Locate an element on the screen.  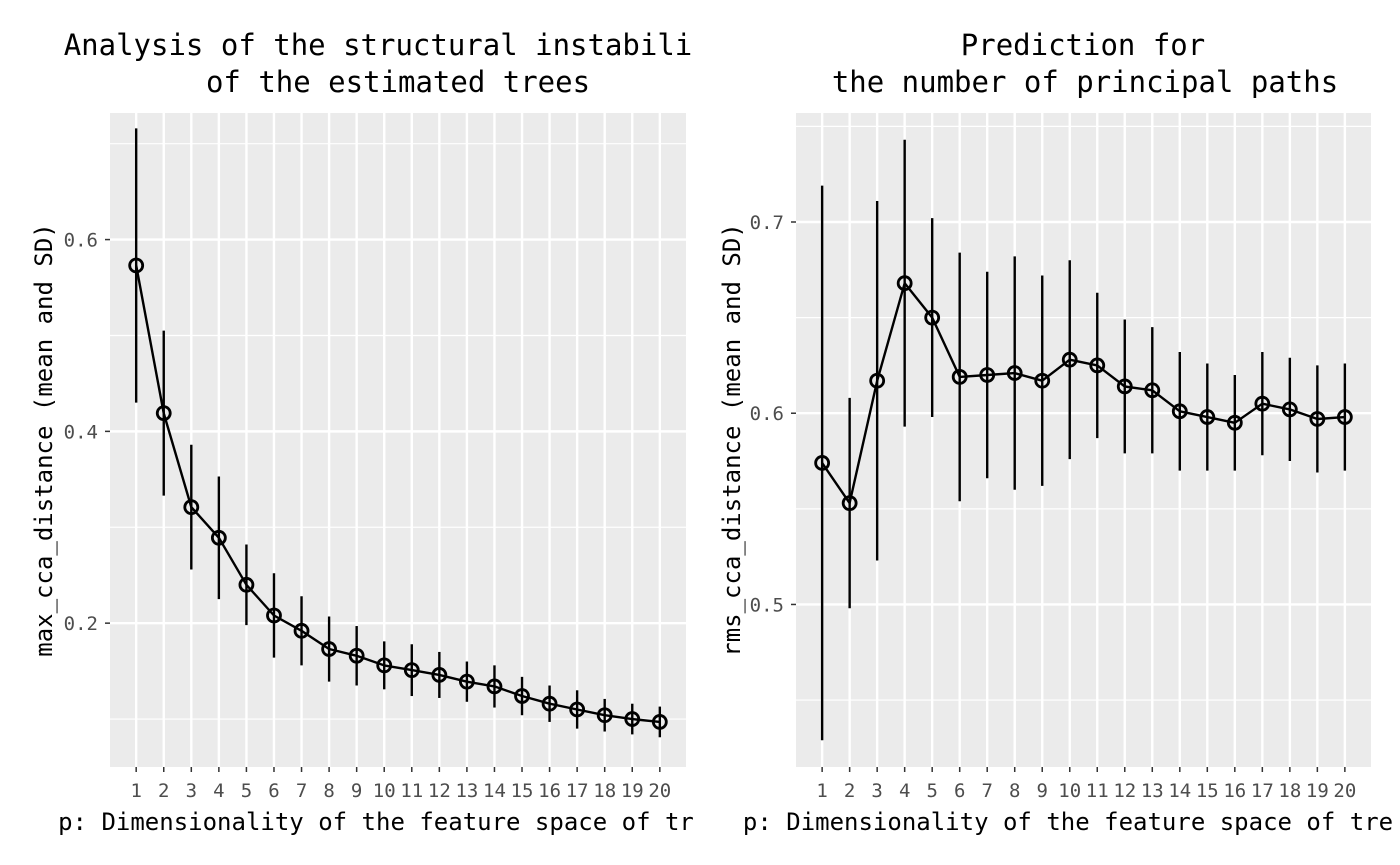
left-panel-title-line-2: of the estimated trees is located at coordinates (398, 82).